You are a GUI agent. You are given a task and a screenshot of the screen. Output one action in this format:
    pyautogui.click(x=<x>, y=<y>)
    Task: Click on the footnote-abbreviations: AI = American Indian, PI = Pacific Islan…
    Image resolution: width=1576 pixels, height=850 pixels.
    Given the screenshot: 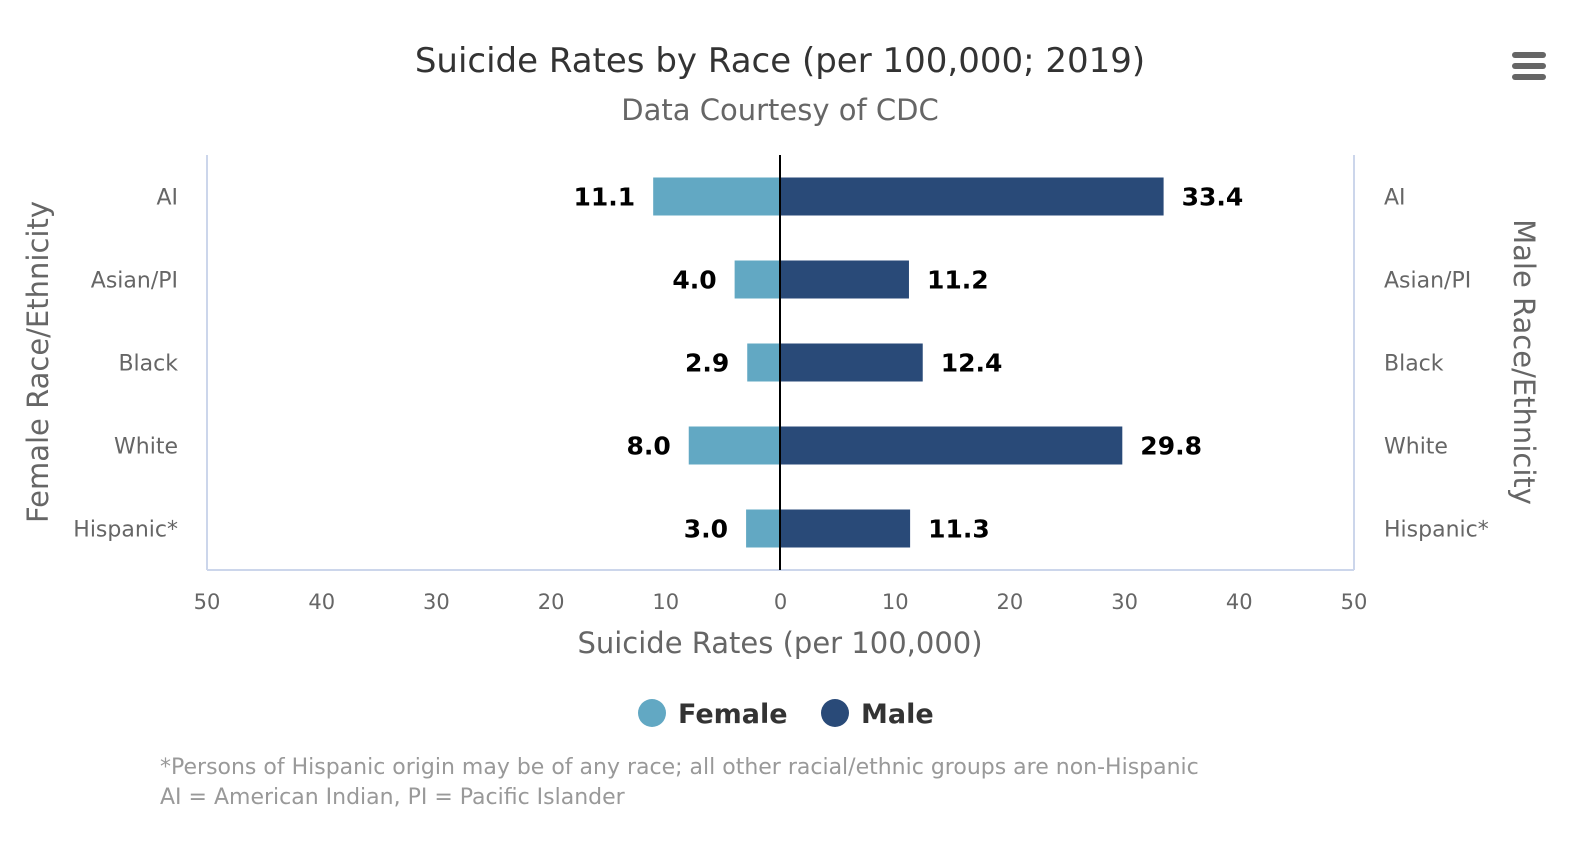 What is the action you would take?
    pyautogui.click(x=393, y=797)
    